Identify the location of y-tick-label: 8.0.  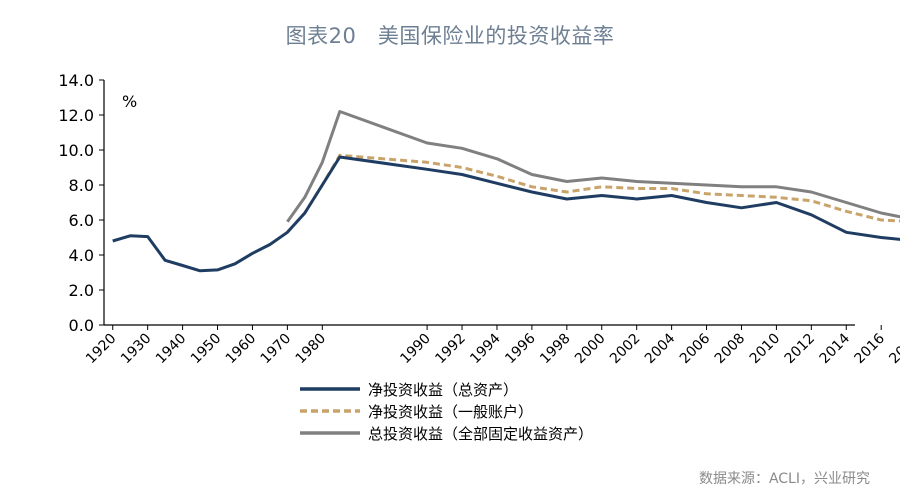
(81, 185).